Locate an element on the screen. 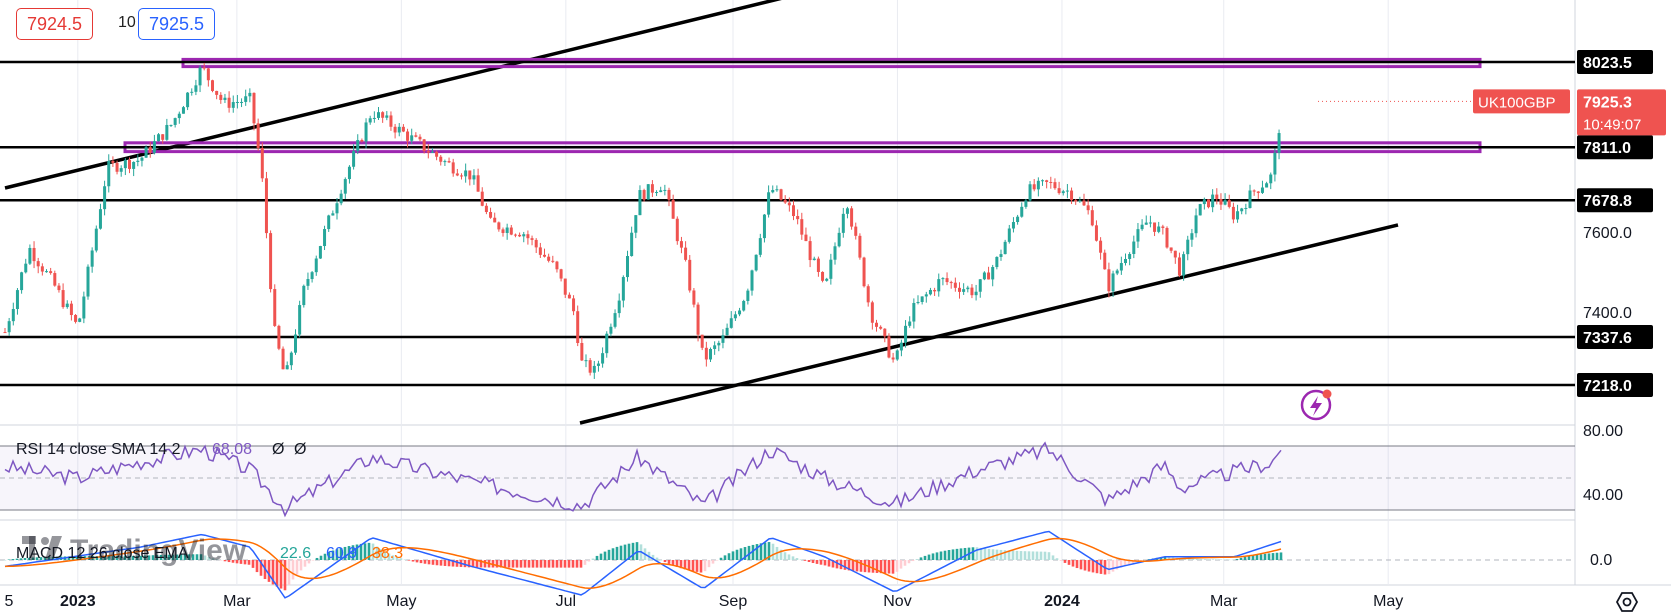  time-axis-label: Sep is located at coordinates (733, 601).